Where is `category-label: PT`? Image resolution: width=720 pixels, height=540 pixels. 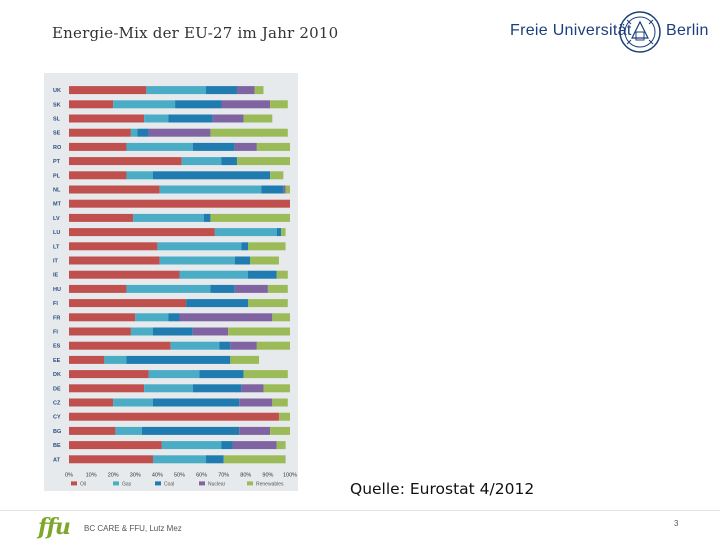 category-label: PT is located at coordinates (57, 162).